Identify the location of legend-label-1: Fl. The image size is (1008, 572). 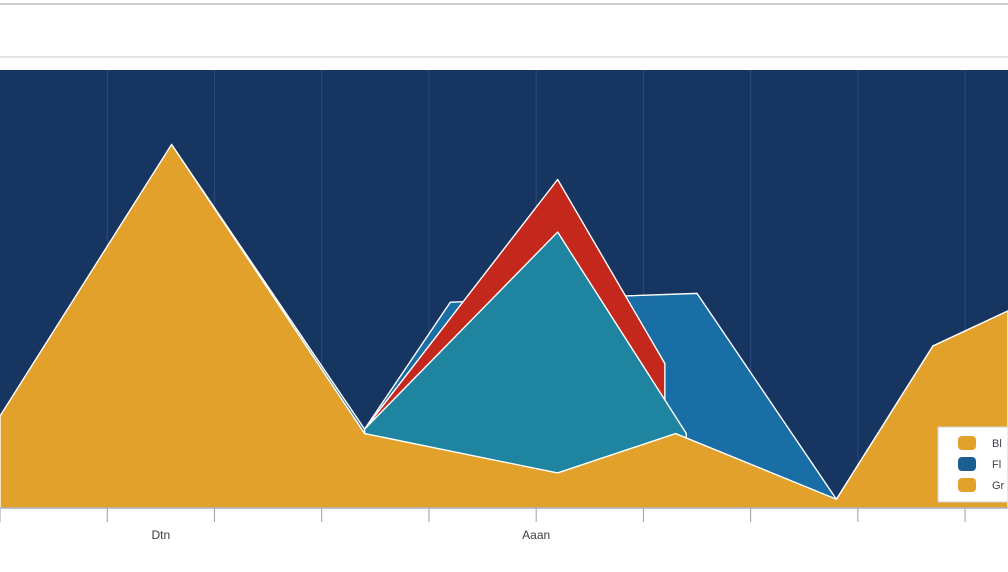
(996, 465).